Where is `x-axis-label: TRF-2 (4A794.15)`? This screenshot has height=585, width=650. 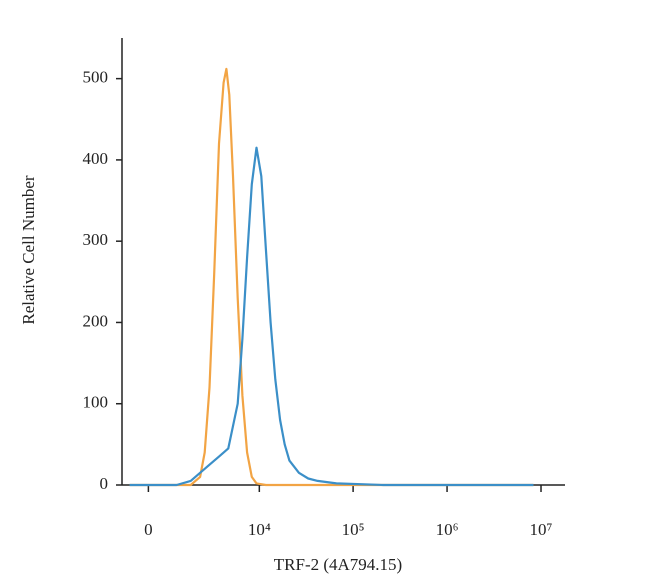 x-axis-label: TRF-2 (4A794.15) is located at coordinates (338, 564).